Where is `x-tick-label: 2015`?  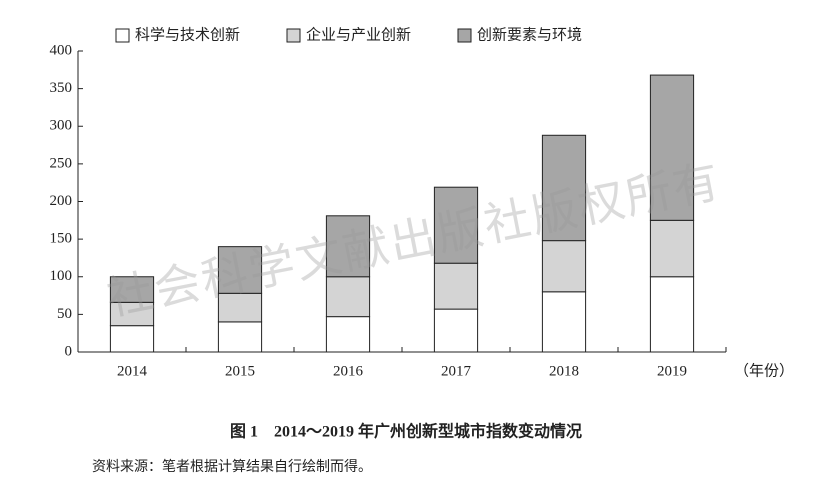
x-tick-label: 2015 is located at coordinates (240, 371).